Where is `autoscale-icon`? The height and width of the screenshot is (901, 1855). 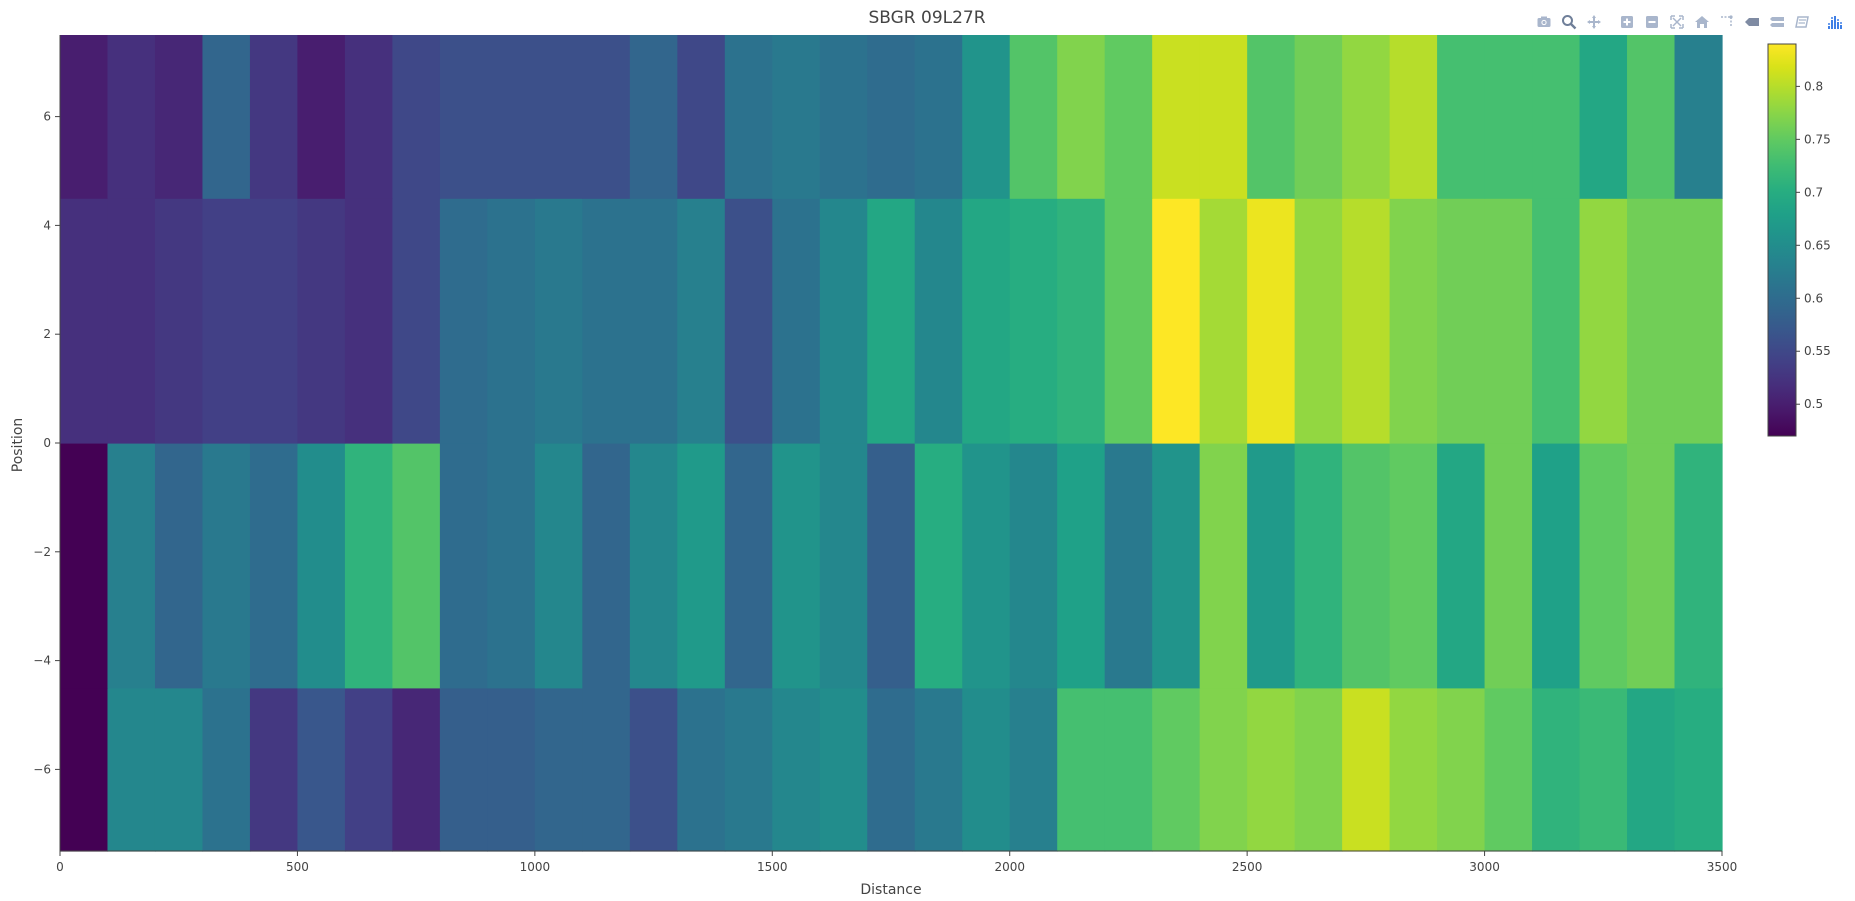
autoscale-icon is located at coordinates (1676, 22).